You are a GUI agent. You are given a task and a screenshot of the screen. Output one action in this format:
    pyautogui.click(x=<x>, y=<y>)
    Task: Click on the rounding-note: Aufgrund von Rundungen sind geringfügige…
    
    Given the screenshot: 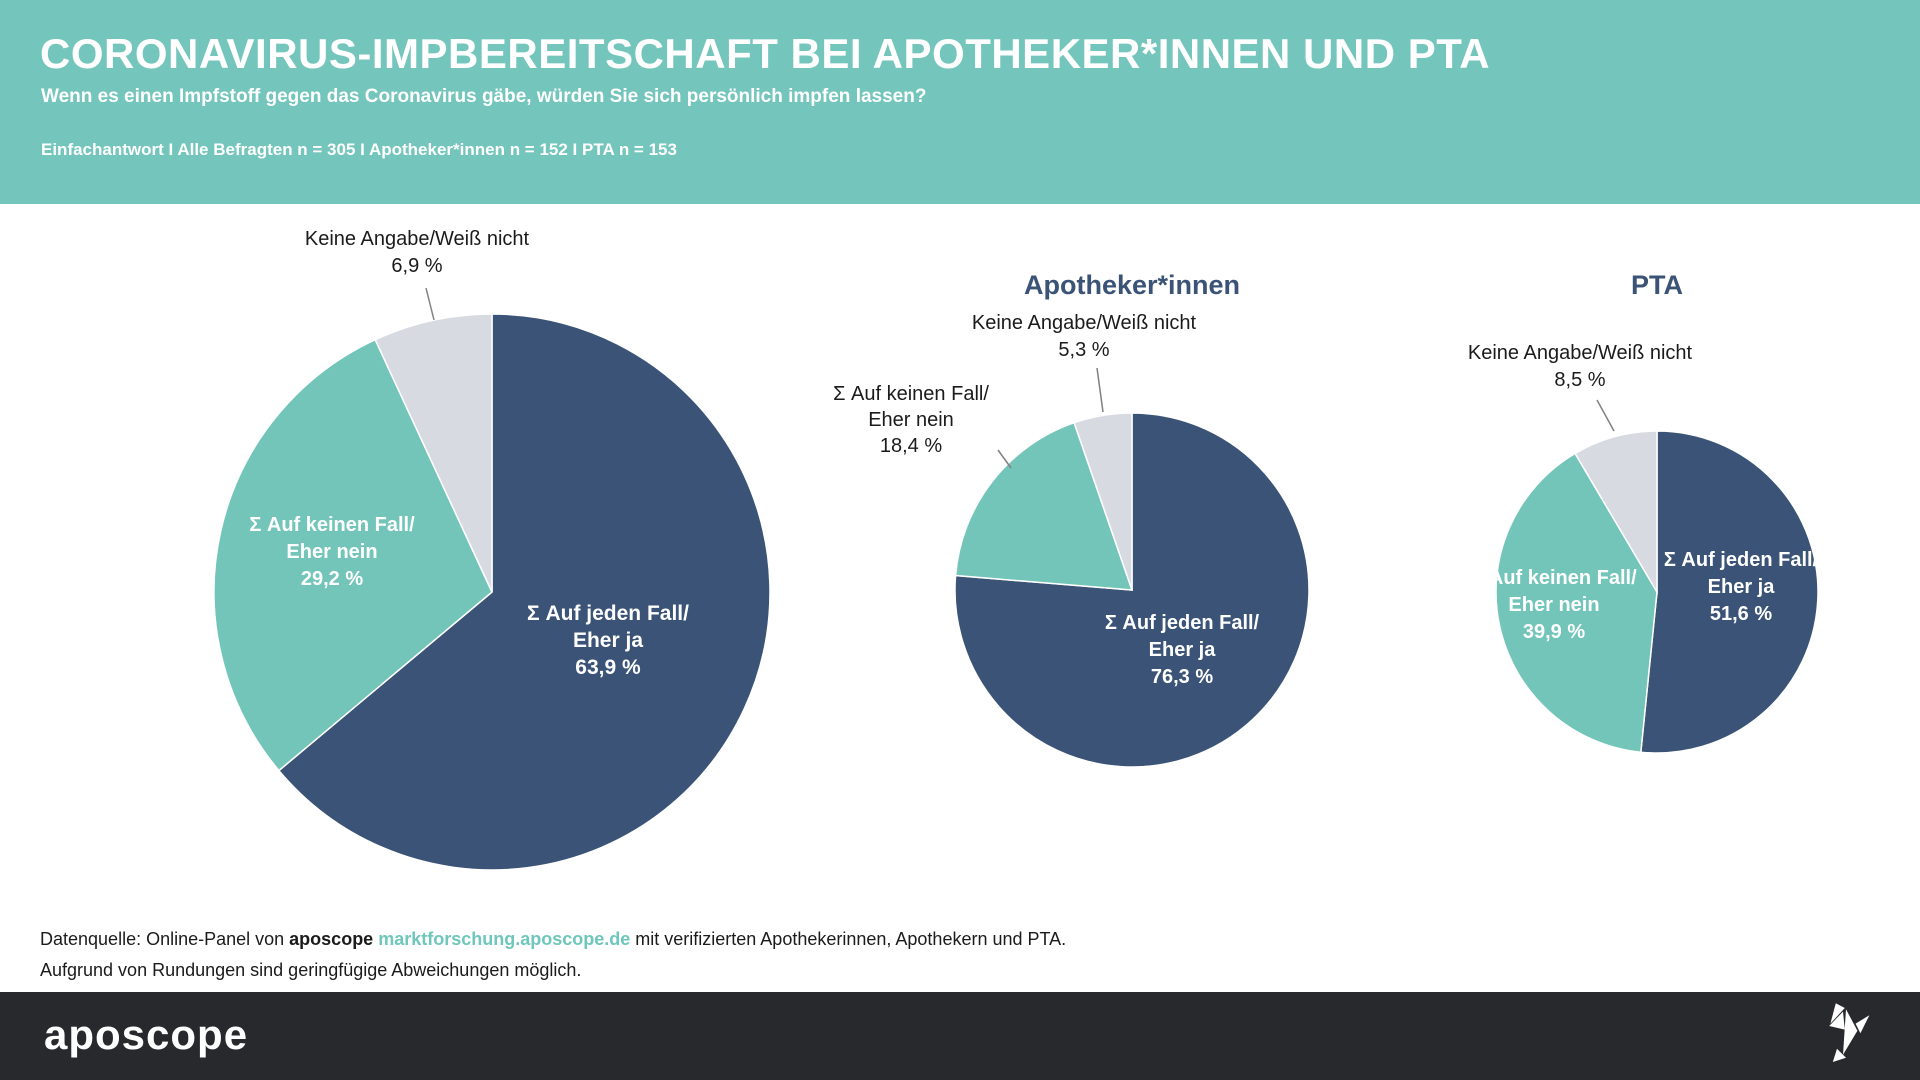 What is the action you would take?
    pyautogui.click(x=311, y=970)
    